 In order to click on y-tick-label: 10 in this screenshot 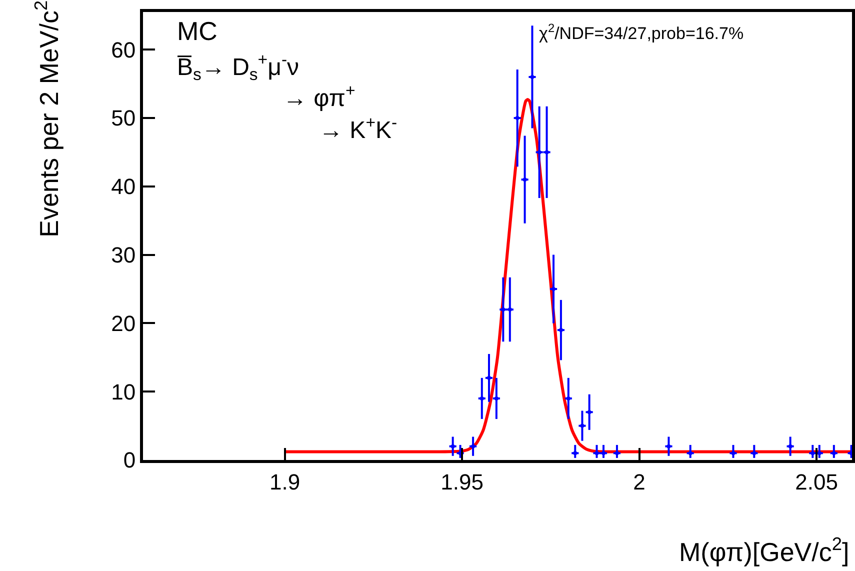, I will do `click(123, 391)`.